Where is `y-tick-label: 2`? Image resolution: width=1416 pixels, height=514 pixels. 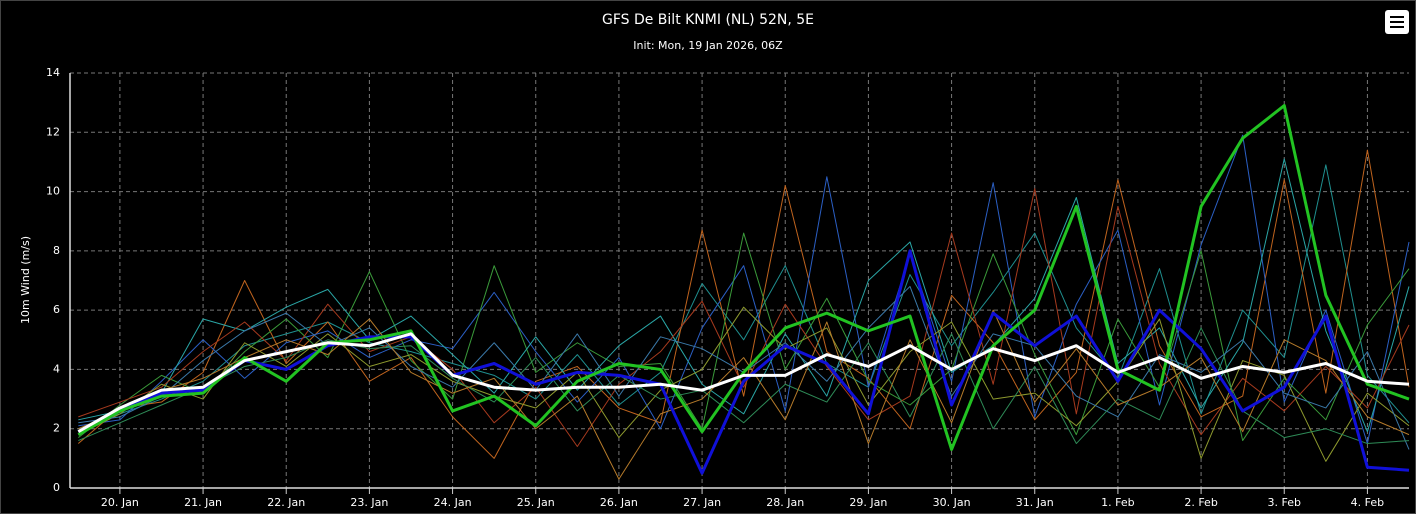
y-tick-label: 2 is located at coordinates (56, 428).